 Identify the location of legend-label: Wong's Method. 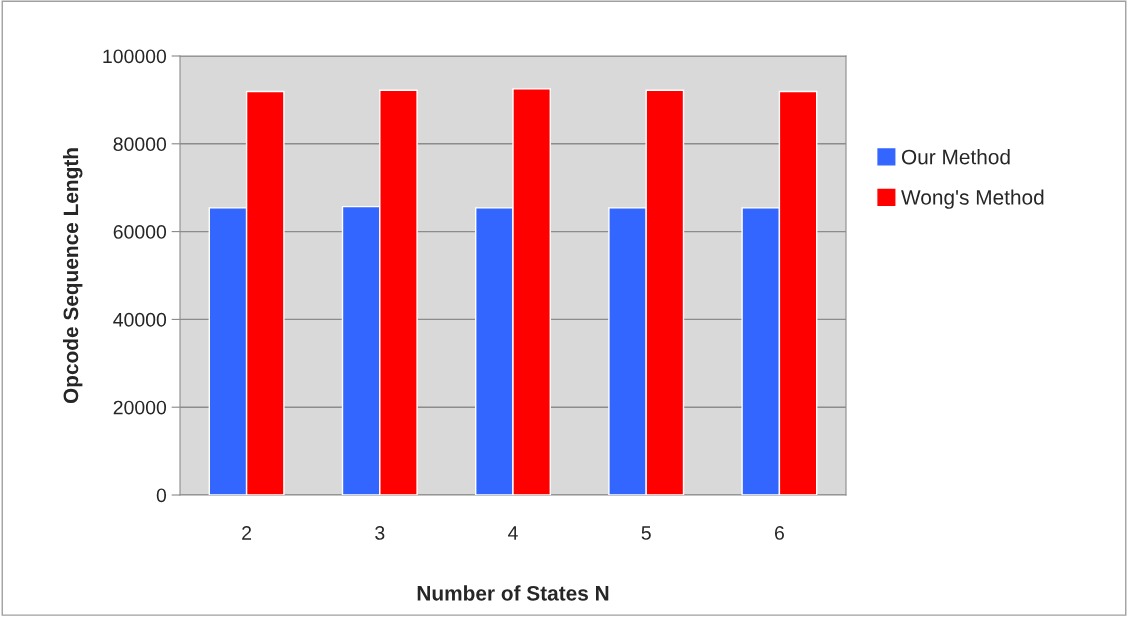
(972, 199).